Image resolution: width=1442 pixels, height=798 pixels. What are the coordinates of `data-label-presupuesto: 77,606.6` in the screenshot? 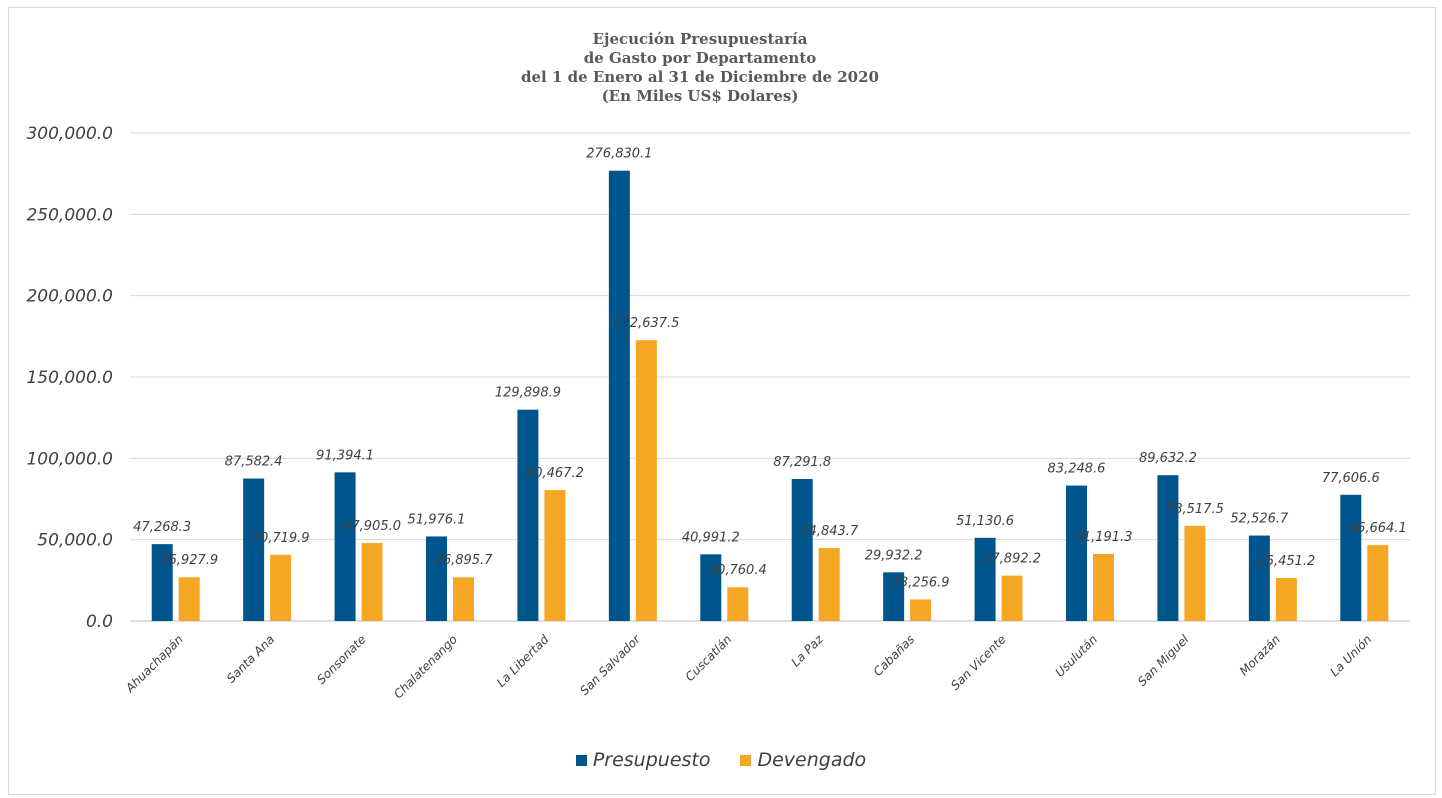 It's located at (1351, 478).